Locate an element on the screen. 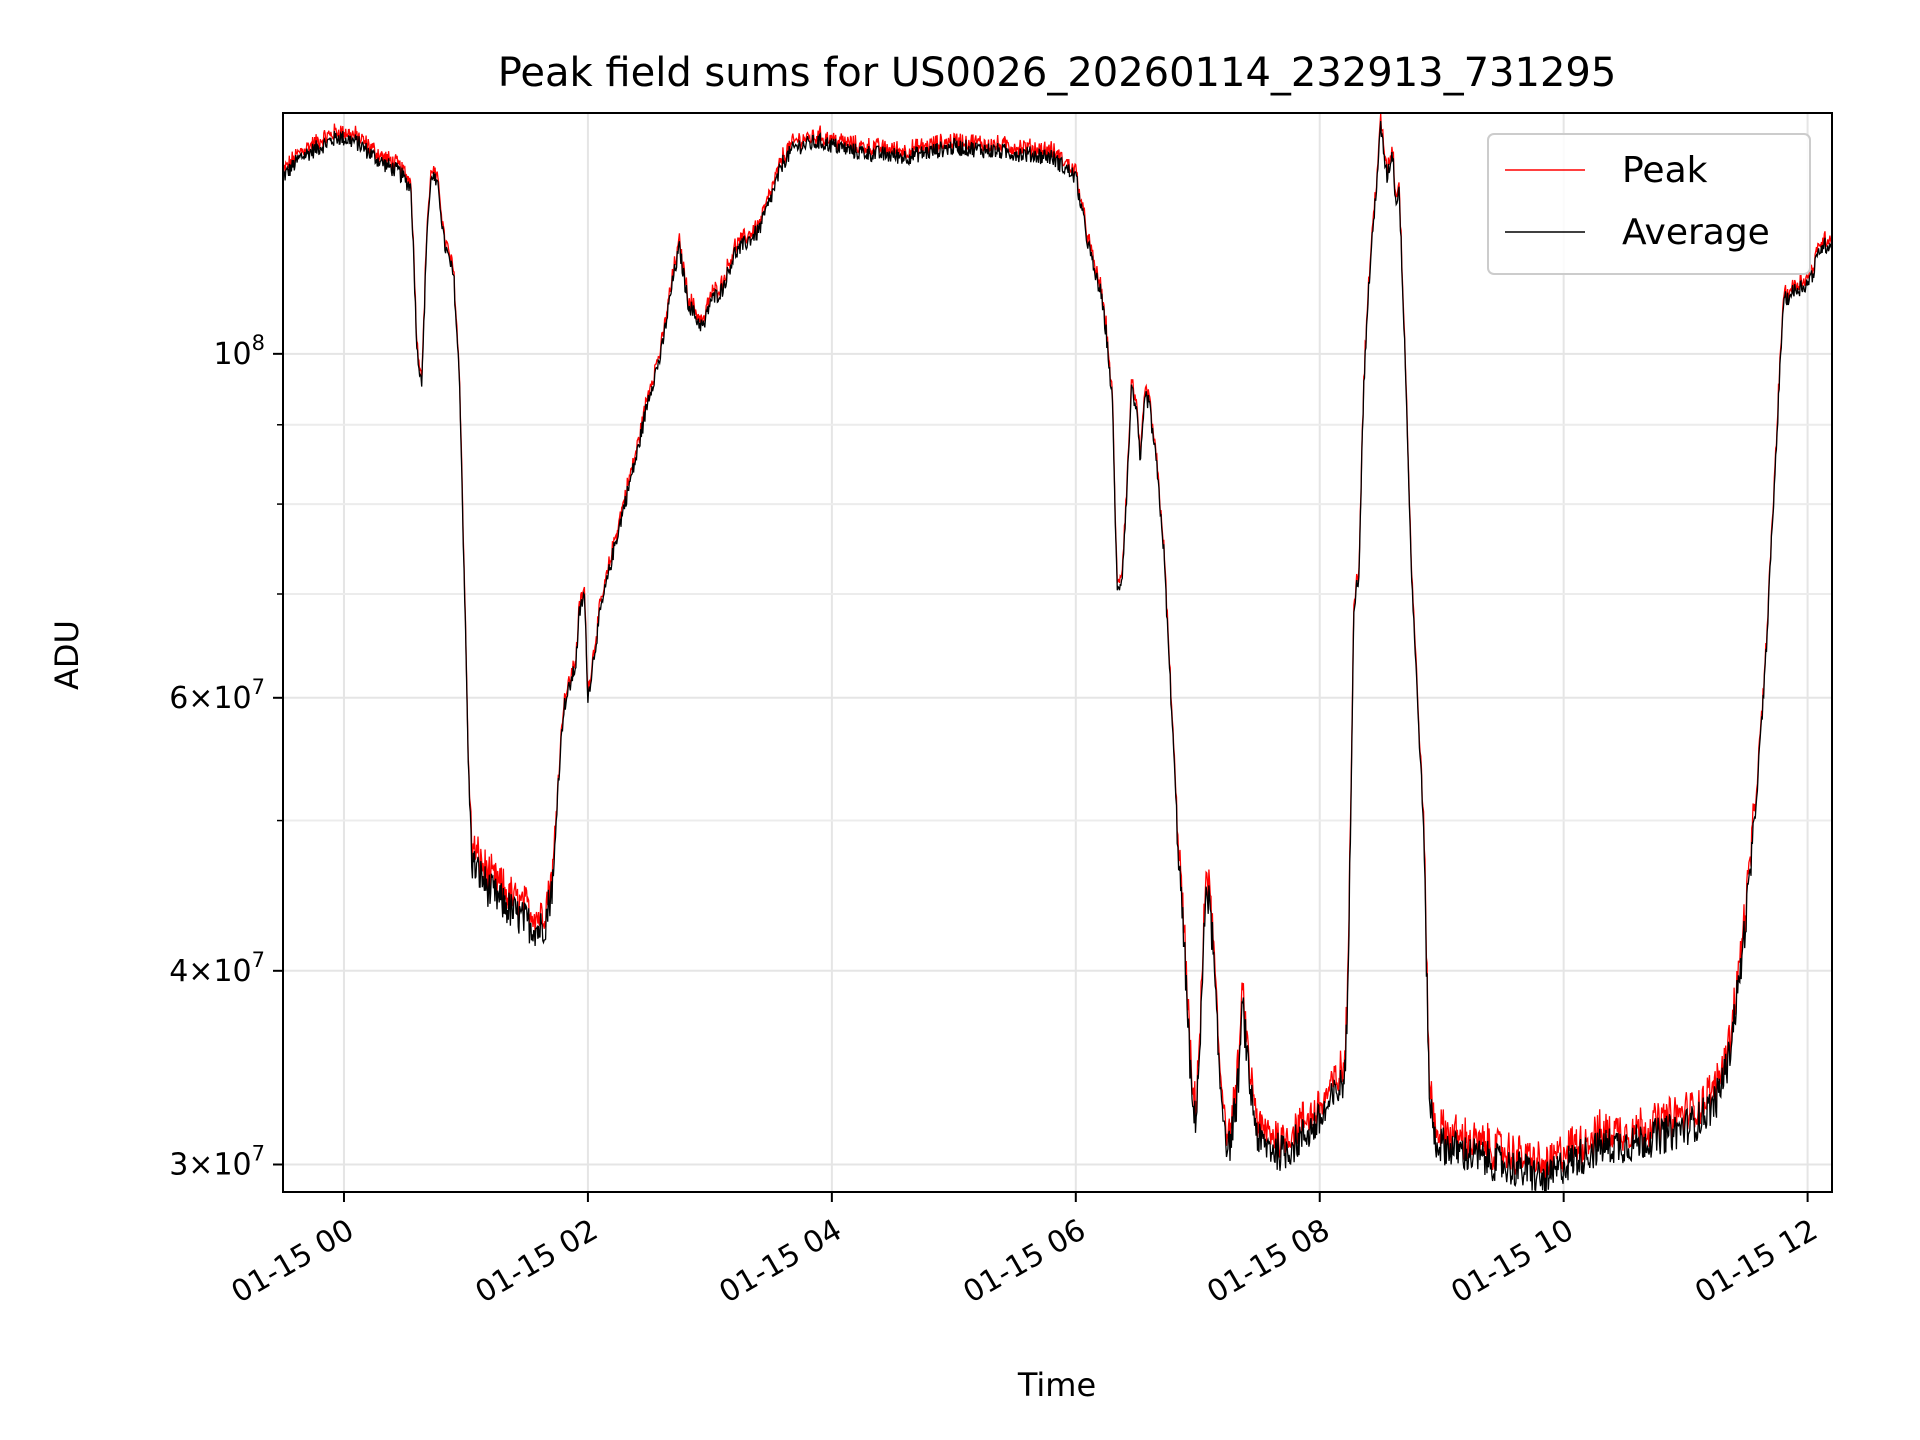  y-tick-label: 6×107 is located at coordinates (217, 695).